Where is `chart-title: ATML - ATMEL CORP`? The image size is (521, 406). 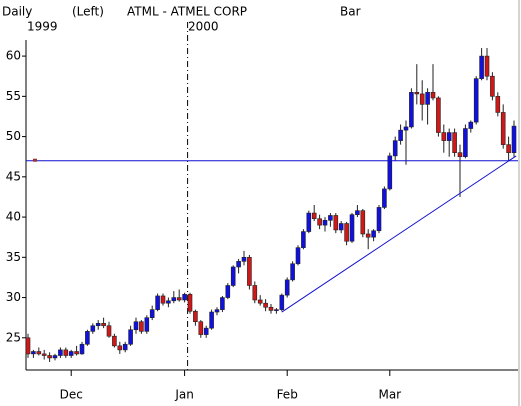 chart-title: ATML - ATMEL CORP is located at coordinates (187, 12).